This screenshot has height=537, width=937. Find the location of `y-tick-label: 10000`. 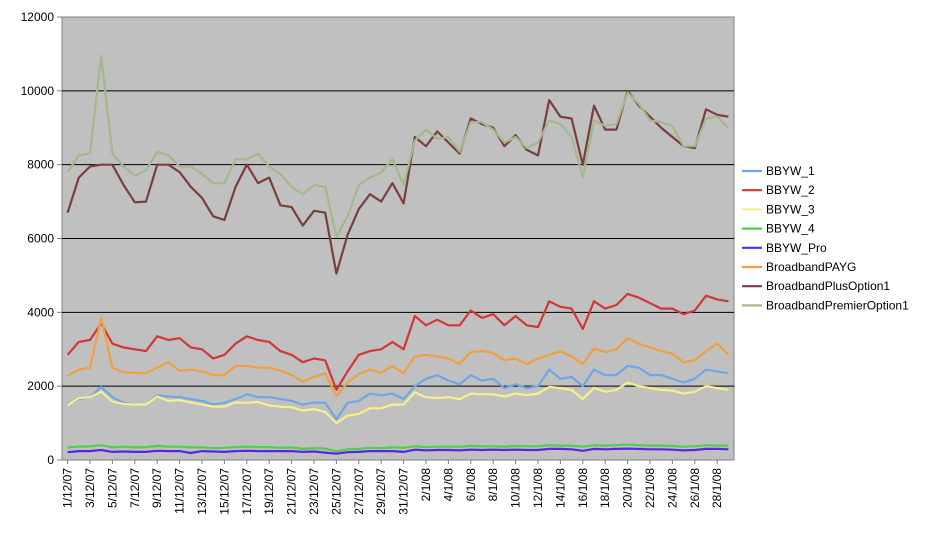

y-tick-label: 10000 is located at coordinates (38, 91).